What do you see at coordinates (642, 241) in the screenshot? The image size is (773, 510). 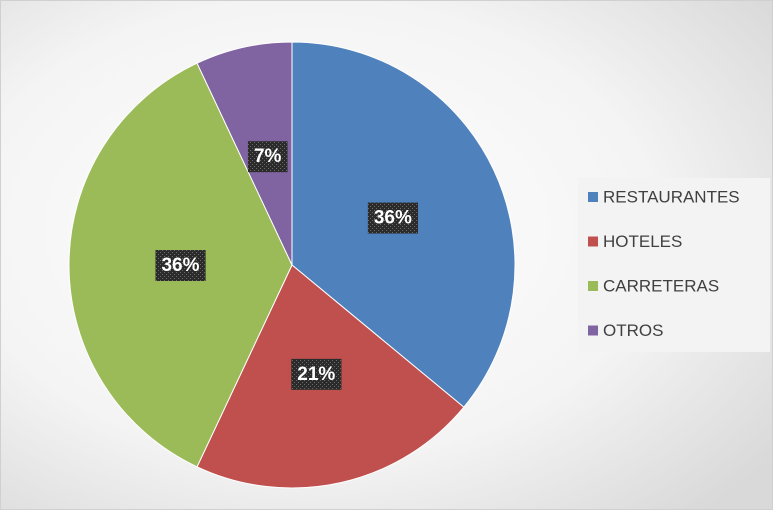 I see `legend-label: HOTELES` at bounding box center [642, 241].